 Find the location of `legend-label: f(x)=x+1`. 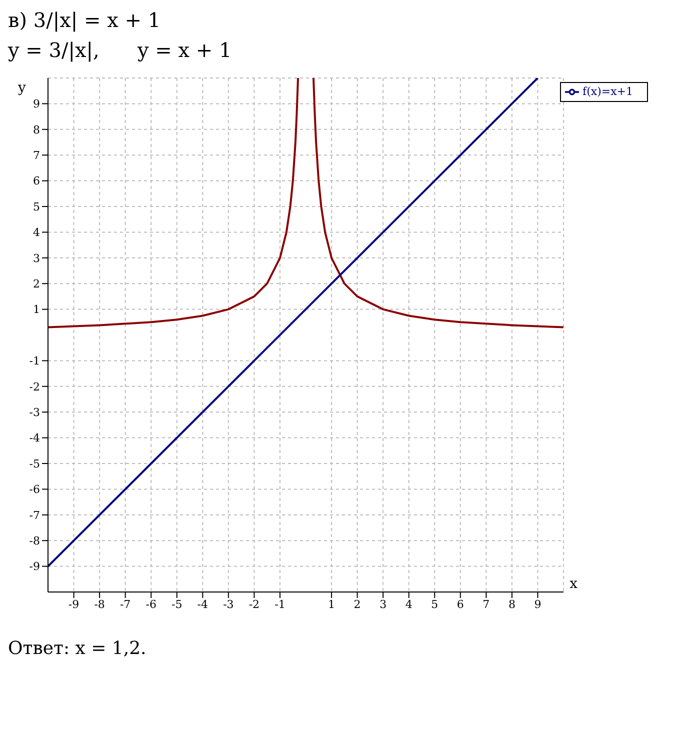

legend-label: f(x)=x+1 is located at coordinates (607, 91).